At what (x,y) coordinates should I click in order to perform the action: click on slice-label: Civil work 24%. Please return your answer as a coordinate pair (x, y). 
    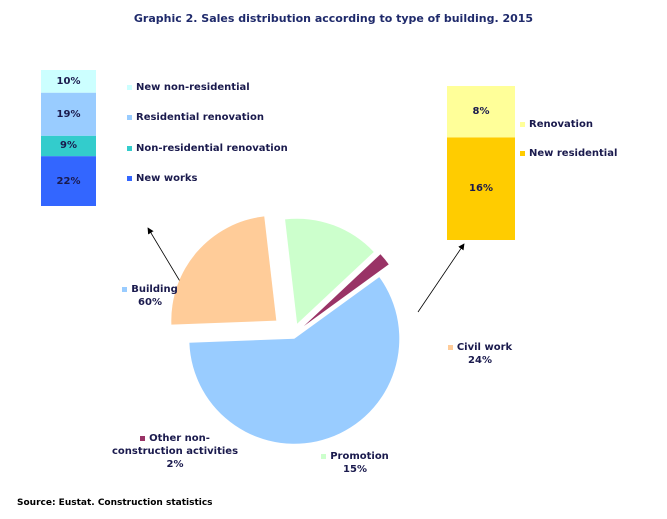
    Looking at the image, I should click on (480, 354).